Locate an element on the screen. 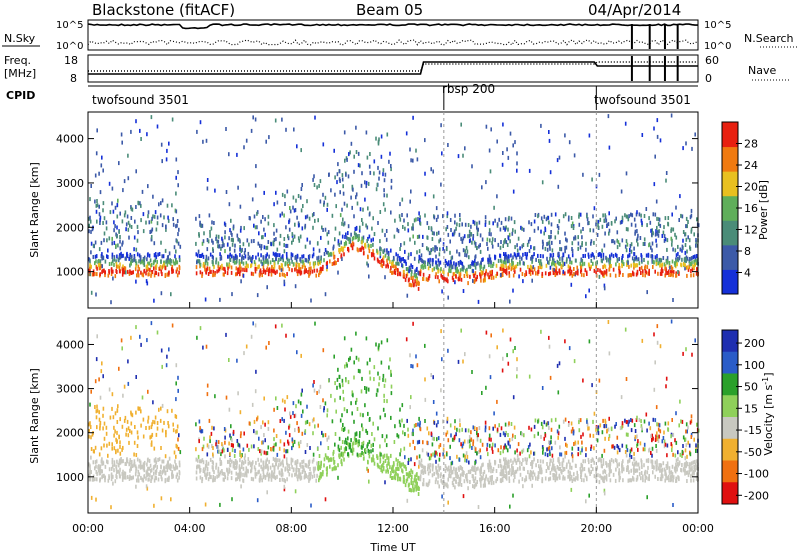 The height and width of the screenshot is (558, 800). y-tick-label: 2000 is located at coordinates (70, 227).